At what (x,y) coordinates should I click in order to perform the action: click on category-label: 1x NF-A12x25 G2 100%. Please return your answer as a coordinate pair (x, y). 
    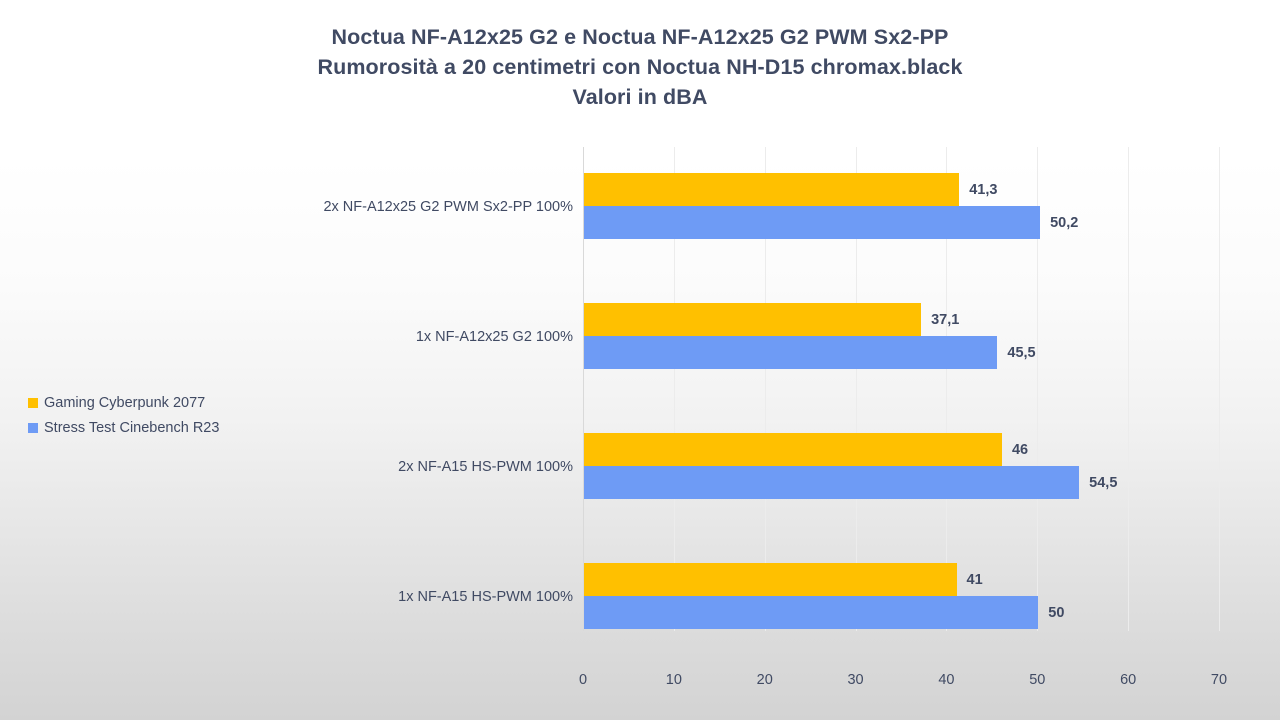
    Looking at the image, I should click on (494, 337).